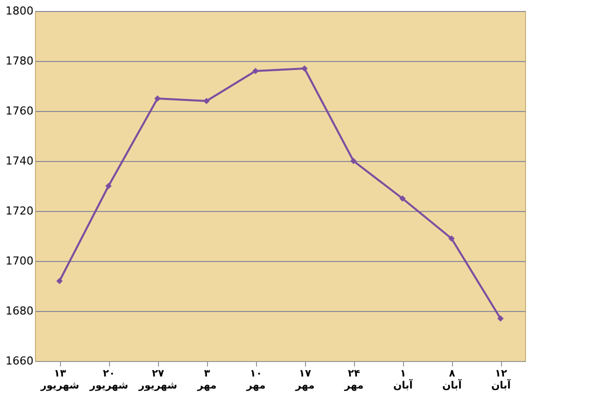 The width and height of the screenshot is (600, 400). I want to click on x-tick-label: ۱۷ مهر, so click(304, 380).